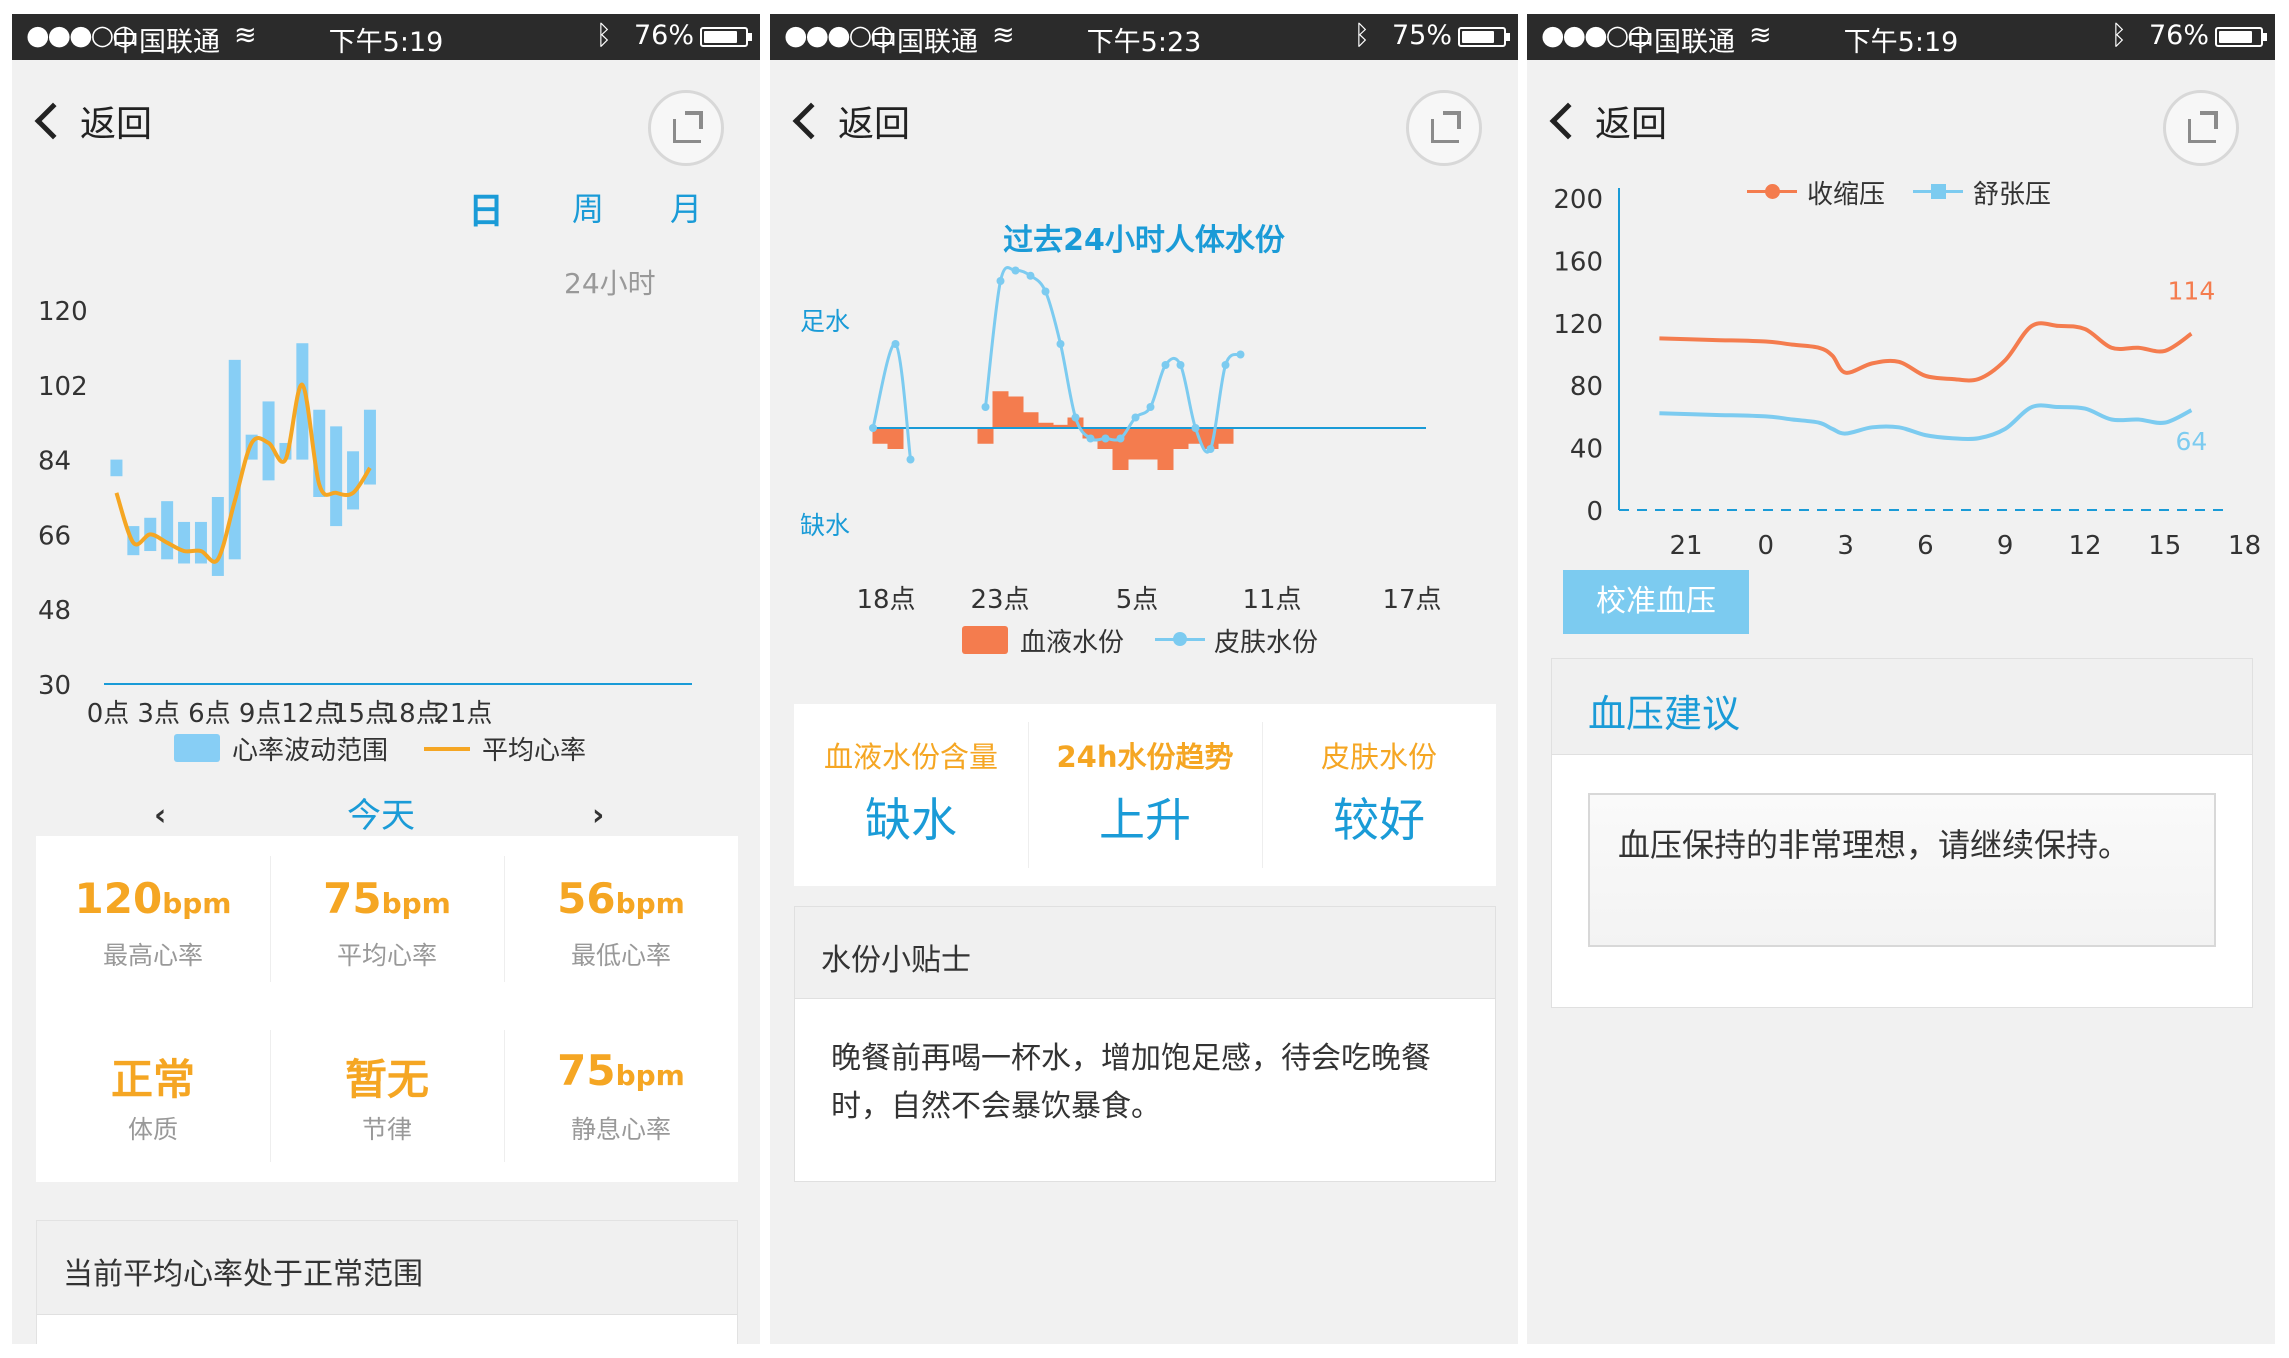  I want to click on x-tick-label: 23点, so click(999, 600).